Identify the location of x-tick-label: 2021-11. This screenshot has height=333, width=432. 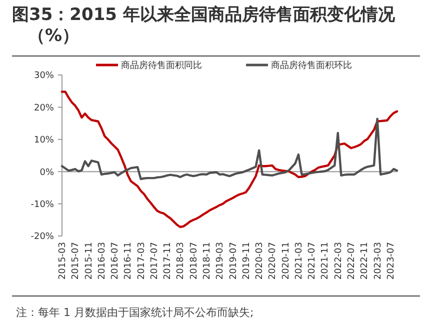
(325, 261).